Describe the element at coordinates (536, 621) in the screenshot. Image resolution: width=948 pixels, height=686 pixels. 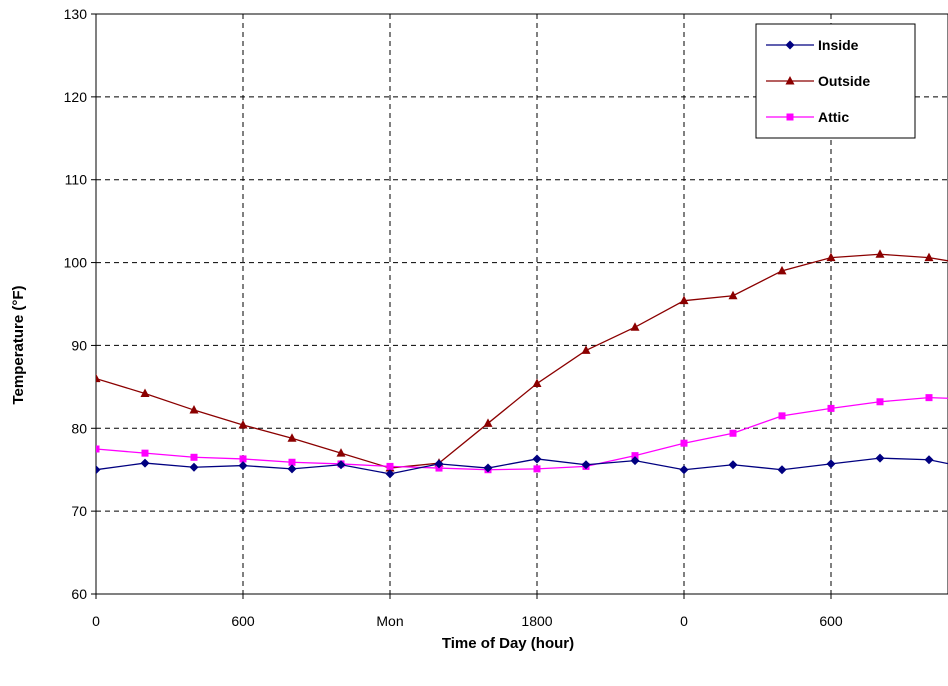
I see `x-tick-label: 1800` at that location.